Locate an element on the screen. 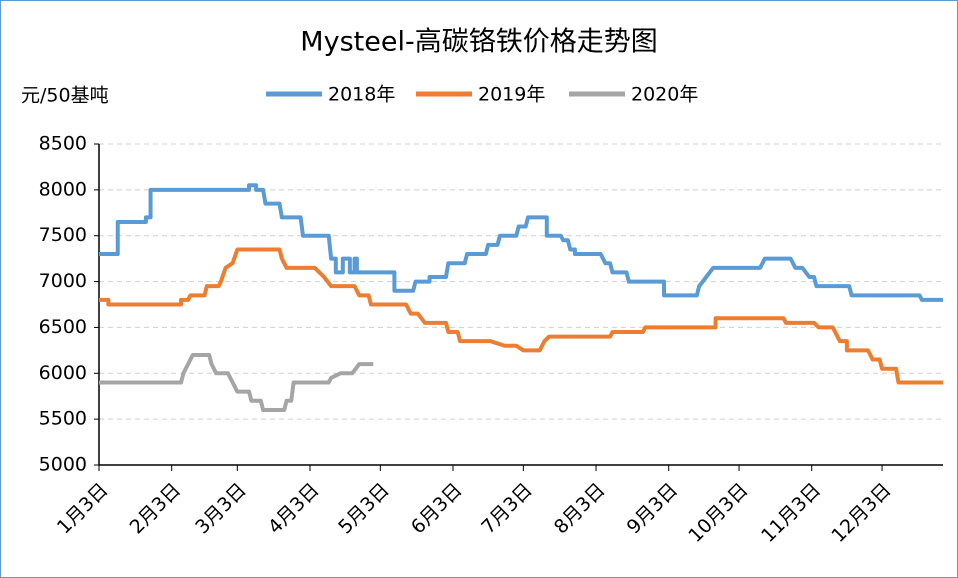 Image resolution: width=958 pixels, height=578 pixels. y-tick-label: 6500 is located at coordinates (63, 327).